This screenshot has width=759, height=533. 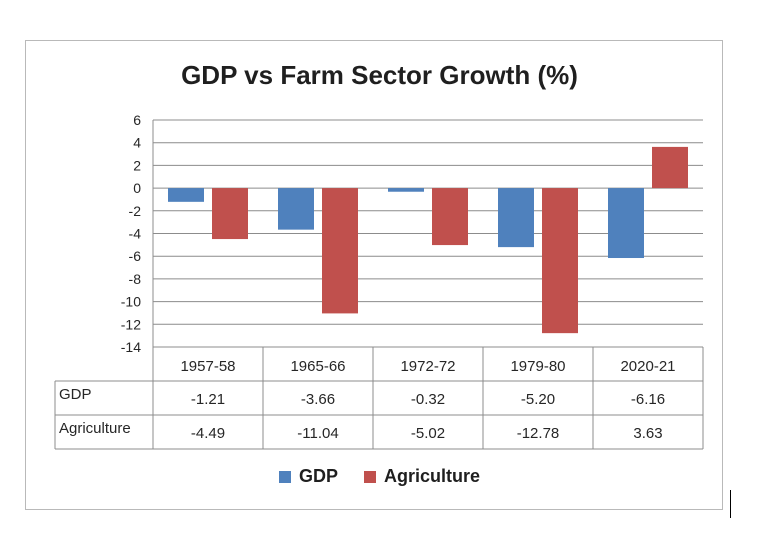 What do you see at coordinates (208, 433) in the screenshot?
I see `table-value-agriculture: -4.49` at bounding box center [208, 433].